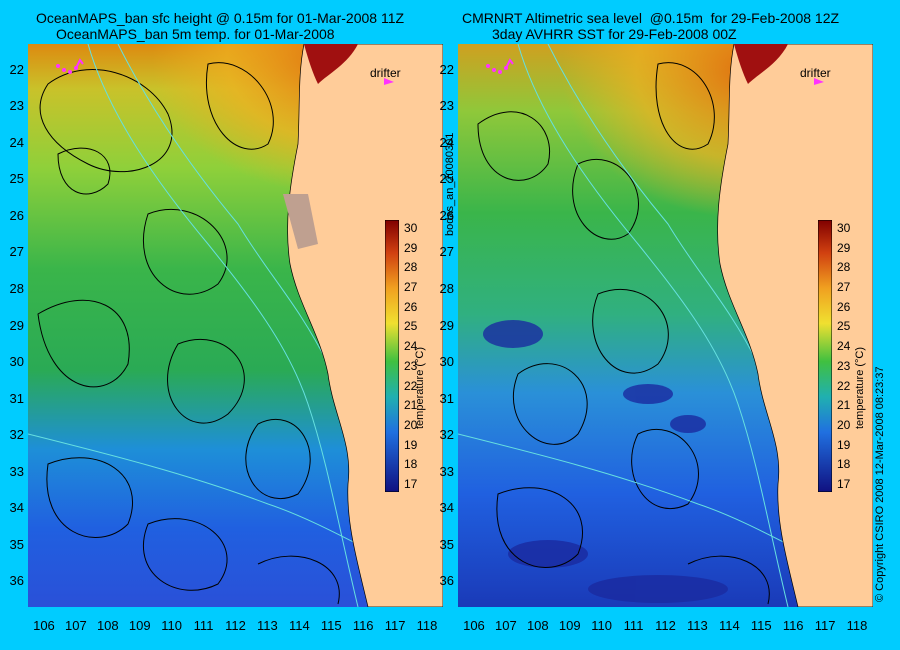 This screenshot has width=900, height=650. I want to click on right-lon-tick: 118, so click(857, 625).